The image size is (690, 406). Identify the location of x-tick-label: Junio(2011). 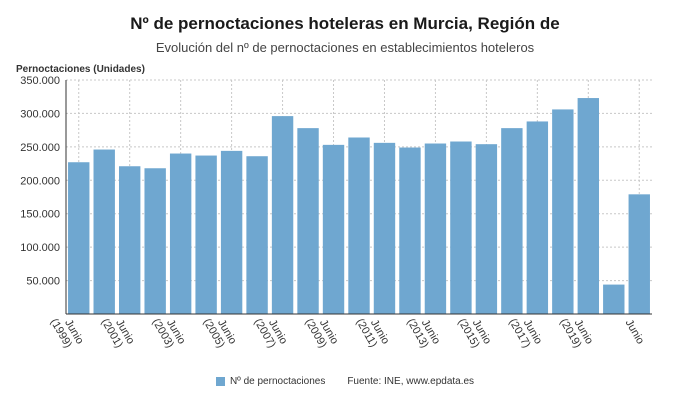
(372, 332).